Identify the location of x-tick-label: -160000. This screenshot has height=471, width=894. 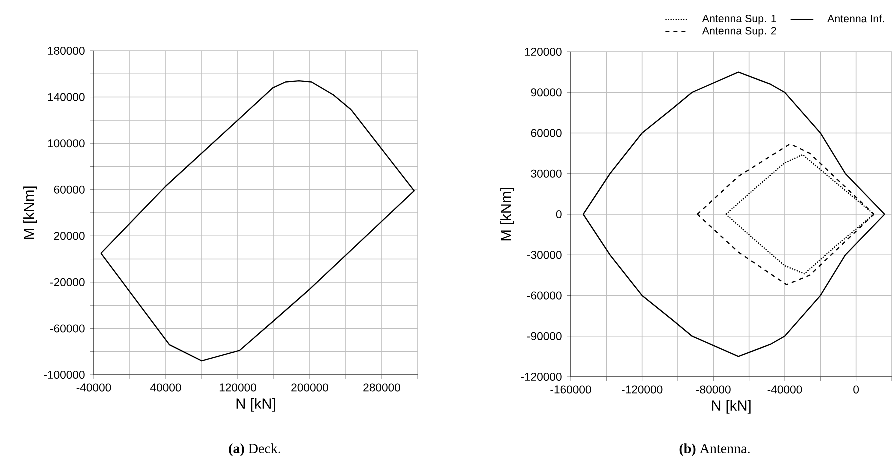
(571, 390).